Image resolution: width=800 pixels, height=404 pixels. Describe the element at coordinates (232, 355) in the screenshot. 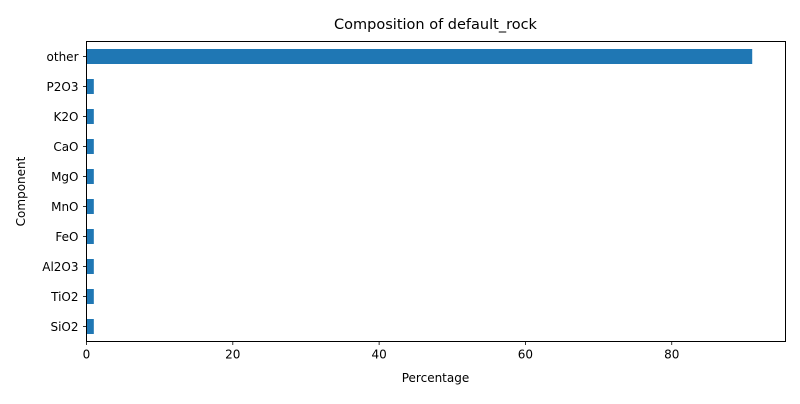

I see `x-tick-label-20: 20` at that location.